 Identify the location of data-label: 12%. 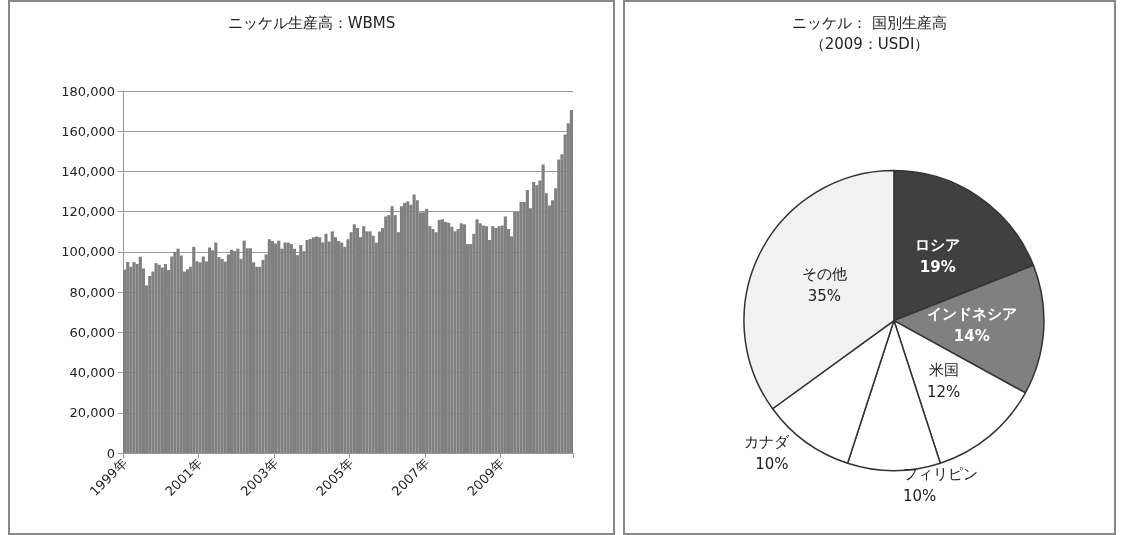
(944, 391).